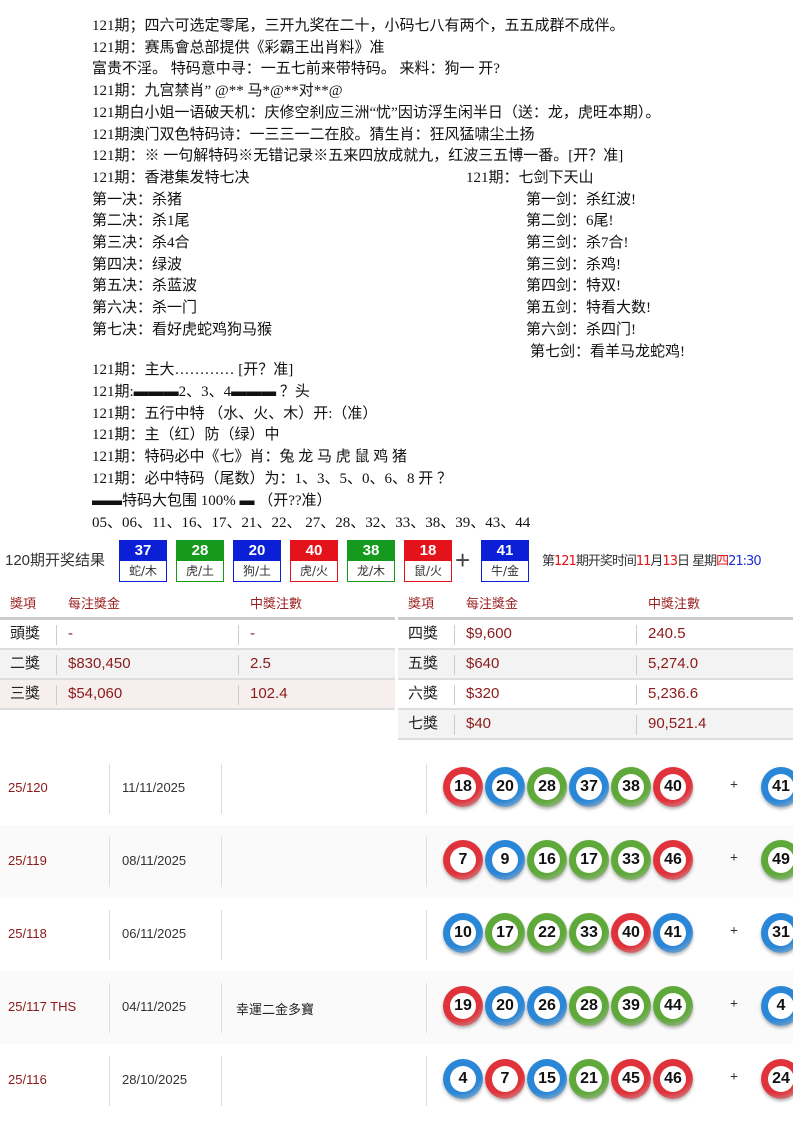 The width and height of the screenshot is (793, 1122). I want to click on prize-row: 四獎 $9,600 240.5, so click(595, 635).